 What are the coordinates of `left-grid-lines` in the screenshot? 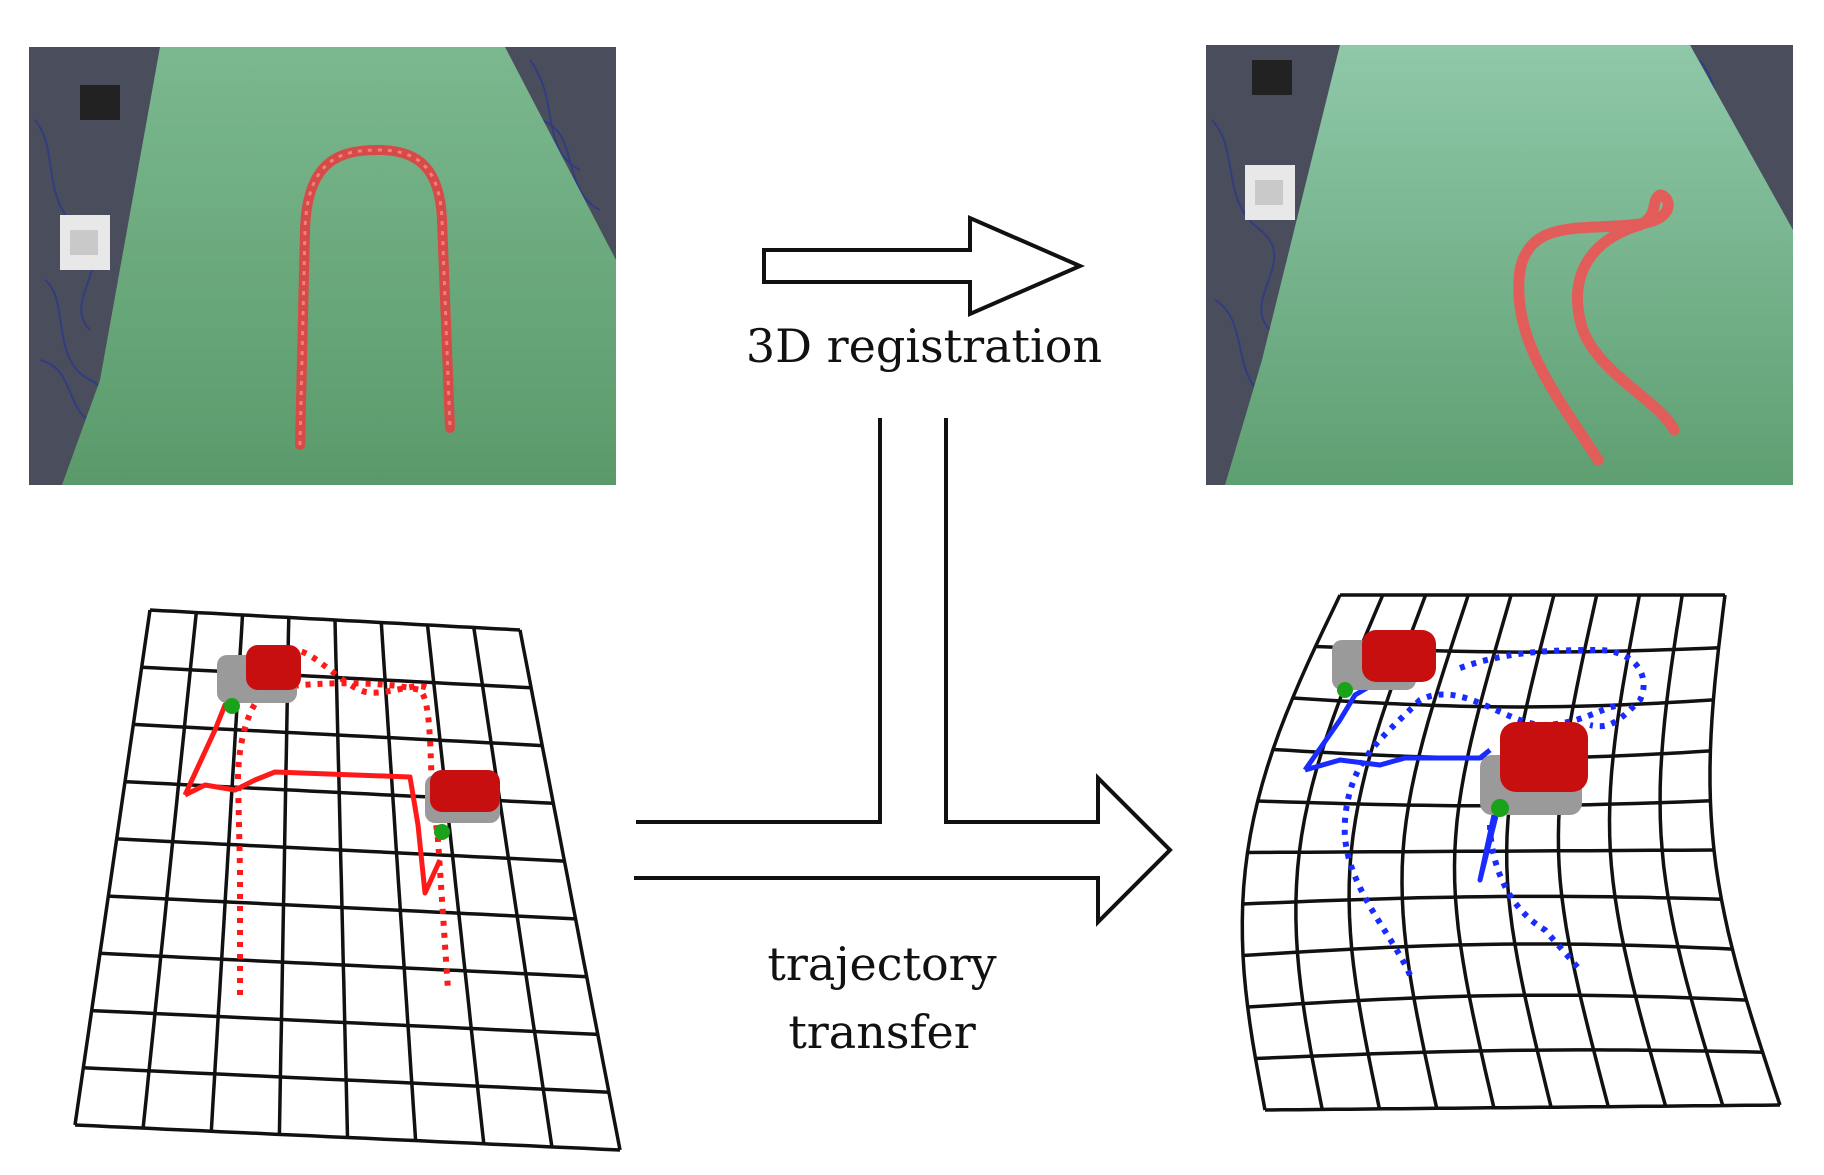 It's located at (347, 880).